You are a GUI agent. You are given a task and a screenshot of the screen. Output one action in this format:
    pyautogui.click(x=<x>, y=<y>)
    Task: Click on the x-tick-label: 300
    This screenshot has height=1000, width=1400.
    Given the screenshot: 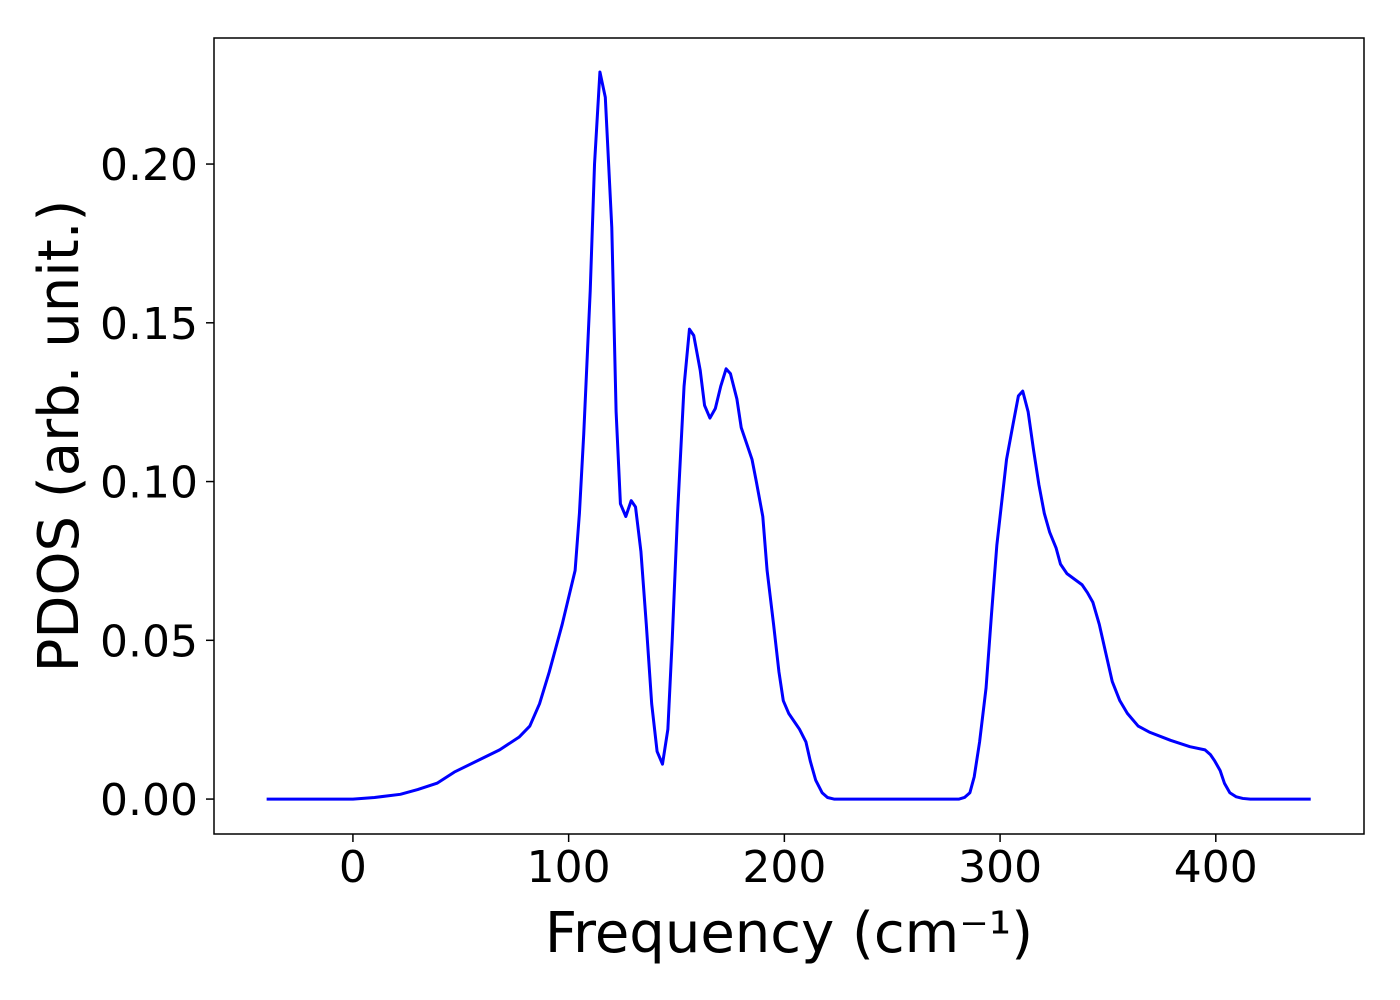 What is the action you would take?
    pyautogui.click(x=1000, y=867)
    